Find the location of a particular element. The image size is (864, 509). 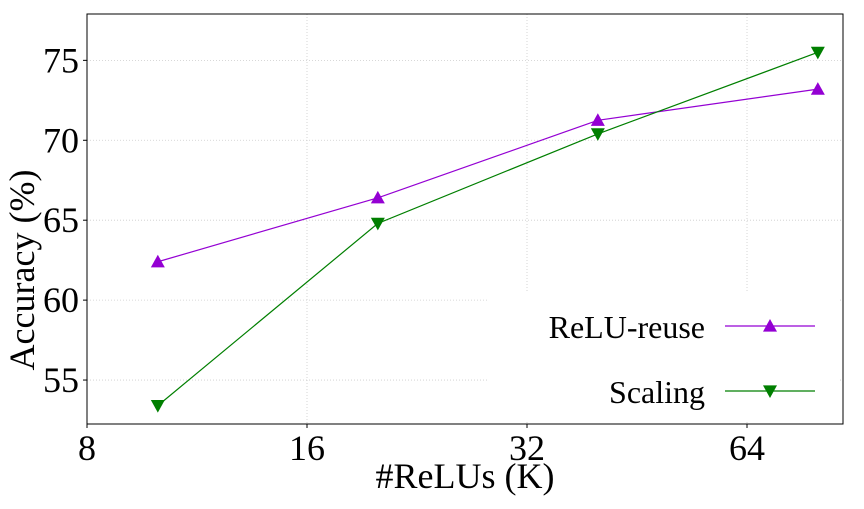

x-tick-label: 8 is located at coordinates (87, 448).